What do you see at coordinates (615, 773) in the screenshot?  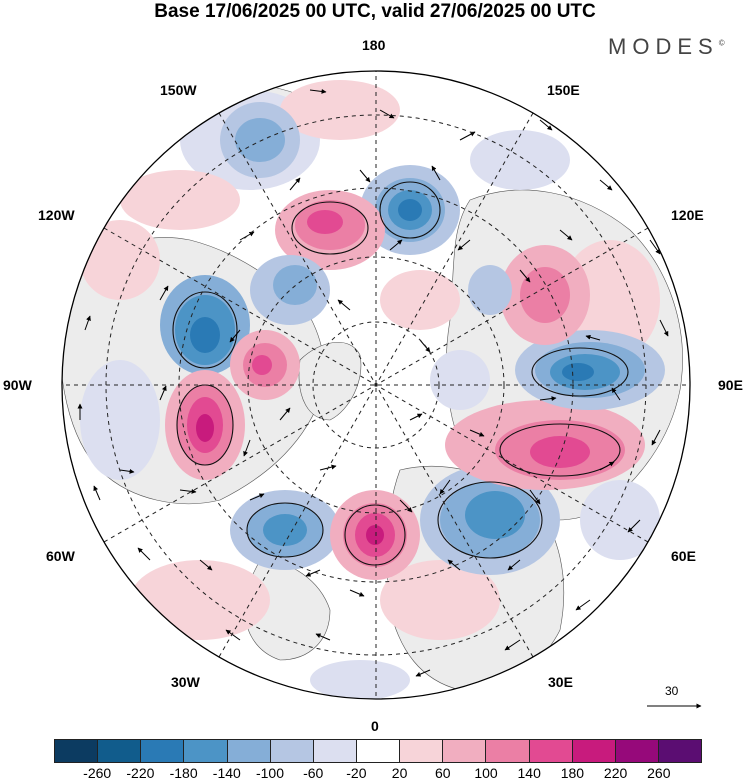 I see `colorbar-tick-label: 220` at bounding box center [615, 773].